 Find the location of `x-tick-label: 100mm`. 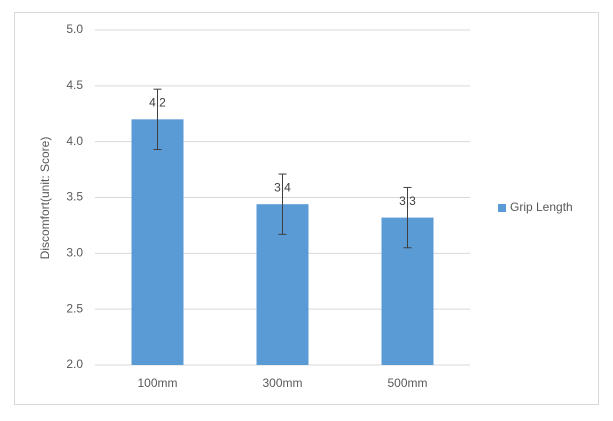

x-tick-label: 100mm is located at coordinates (157, 383).